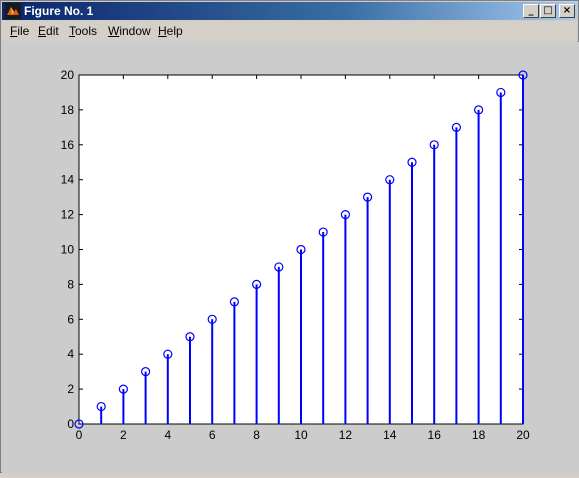  Describe the element at coordinates (70, 354) in the screenshot. I see `y-tick-label: 4` at that location.